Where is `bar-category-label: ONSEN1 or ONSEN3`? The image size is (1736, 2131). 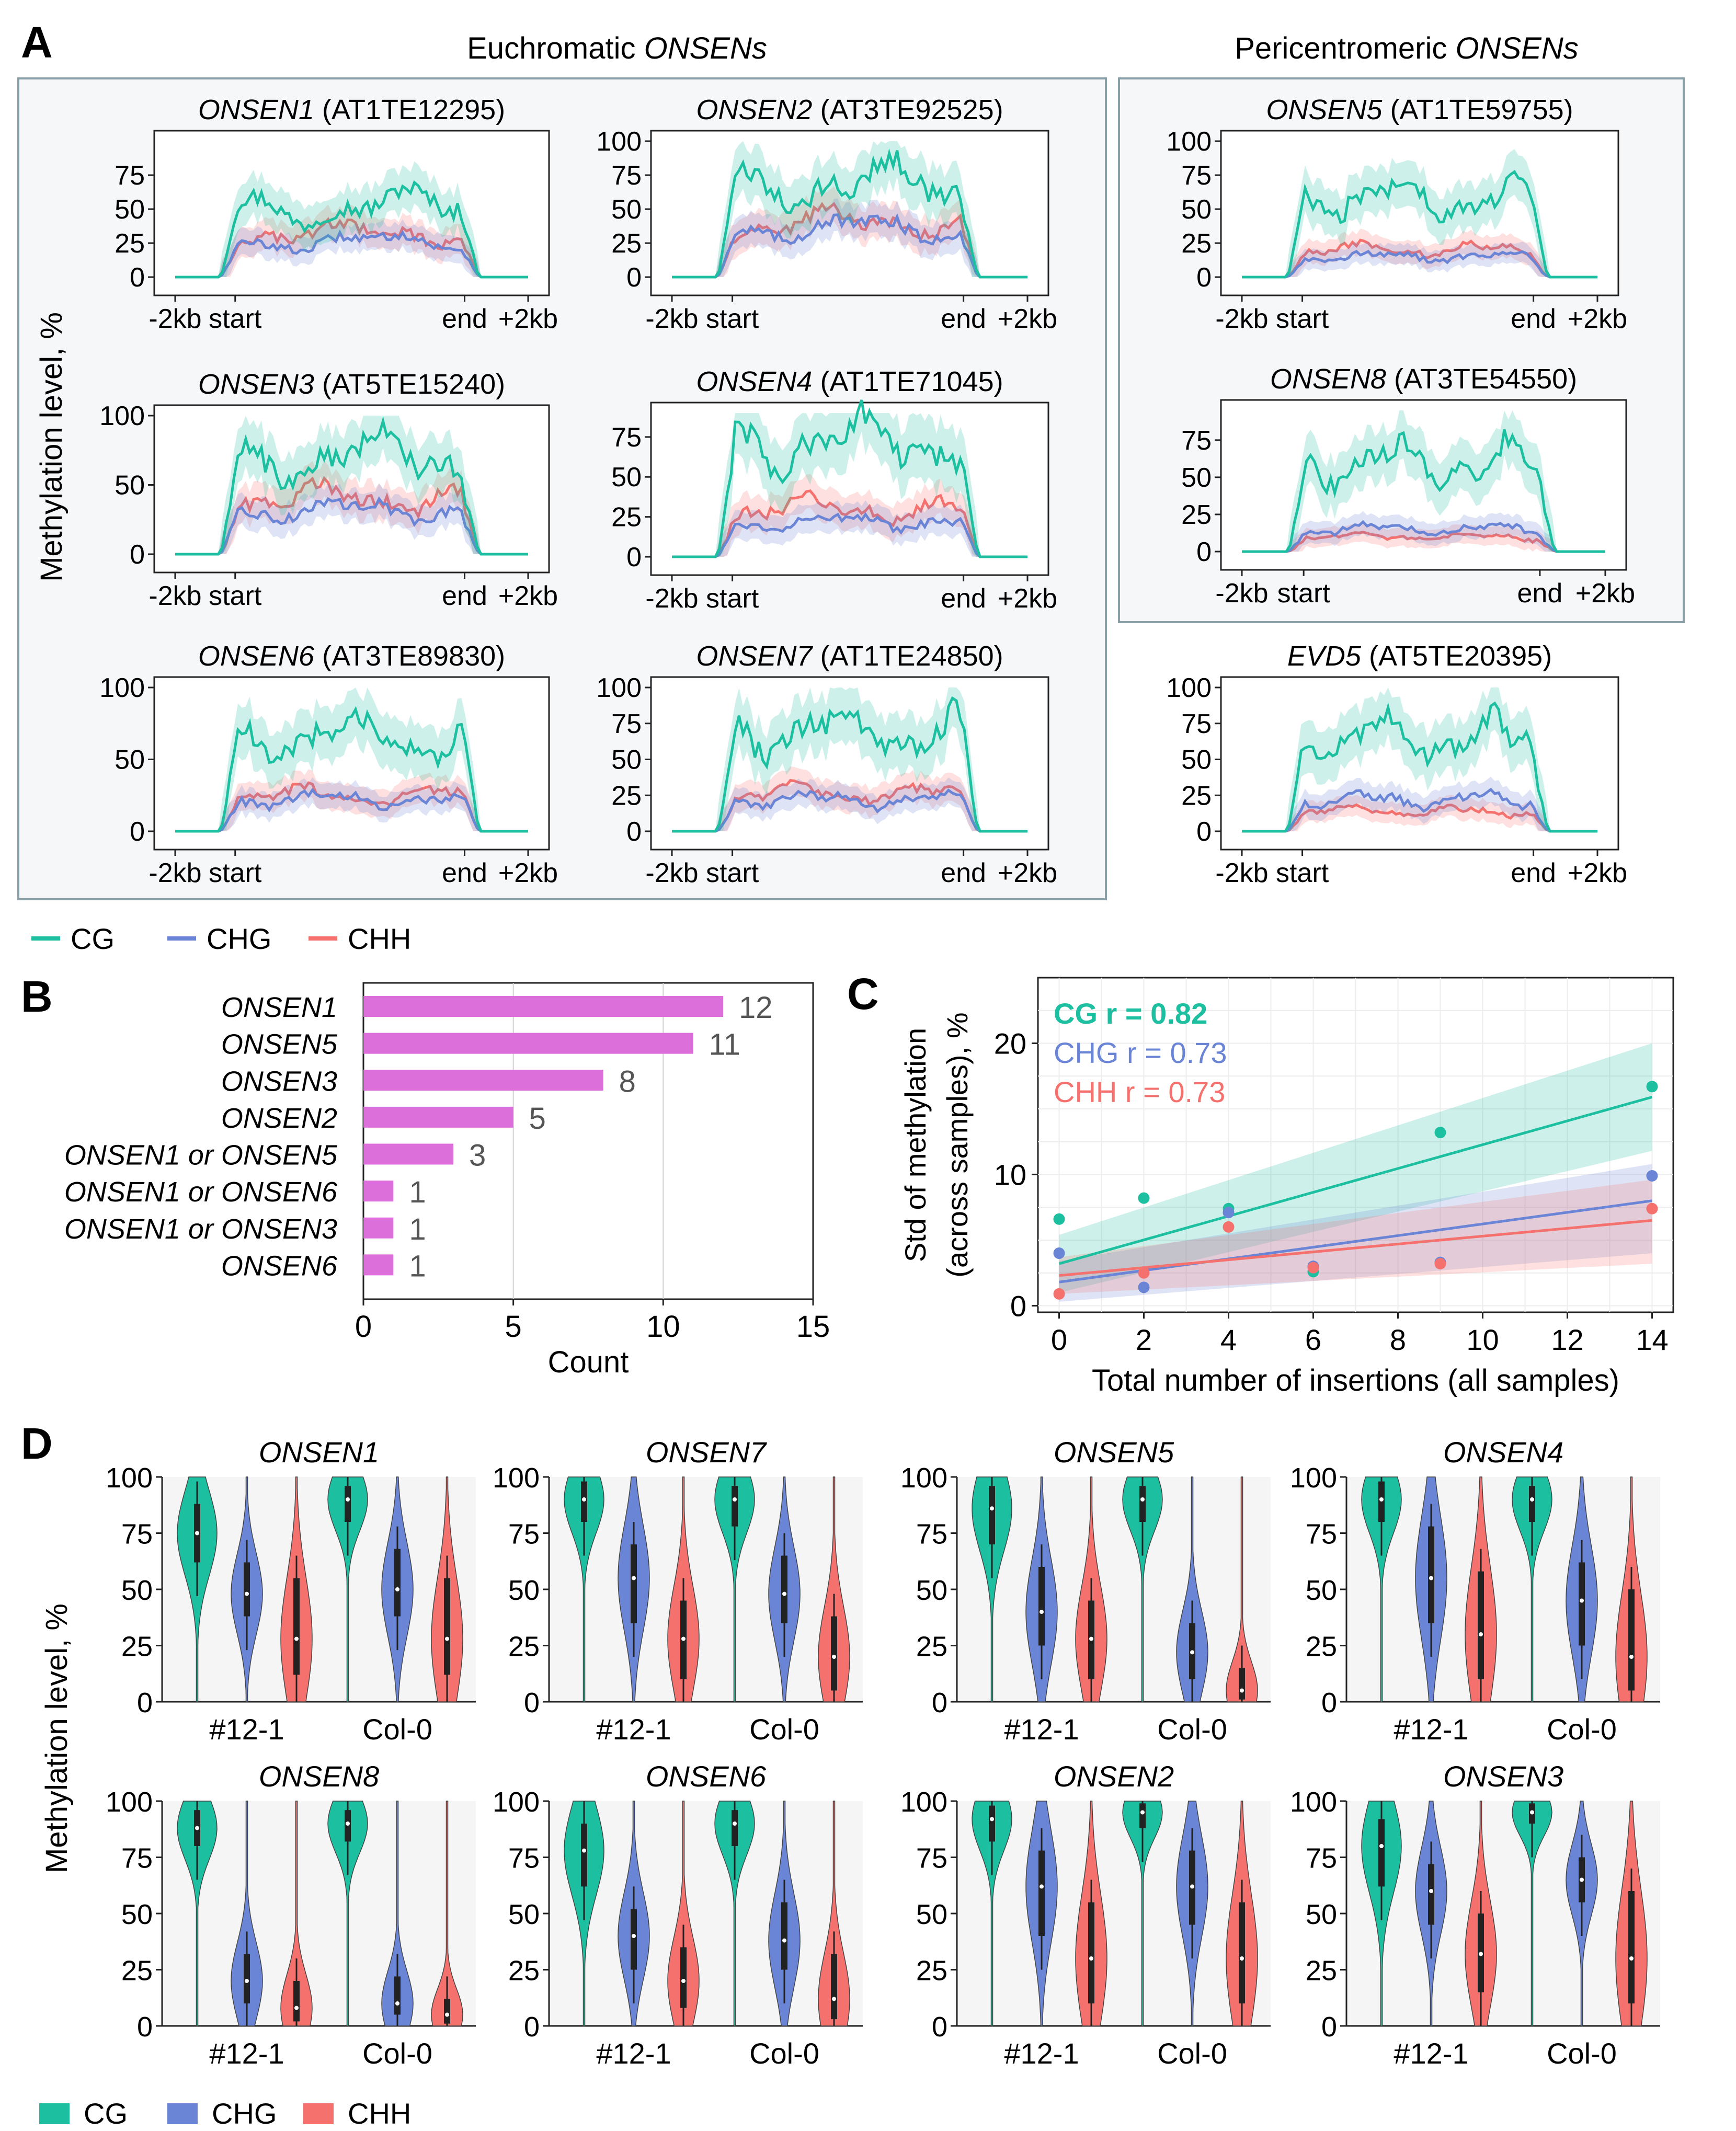 bar-category-label: ONSEN1 or ONSEN3 is located at coordinates (201, 1229).